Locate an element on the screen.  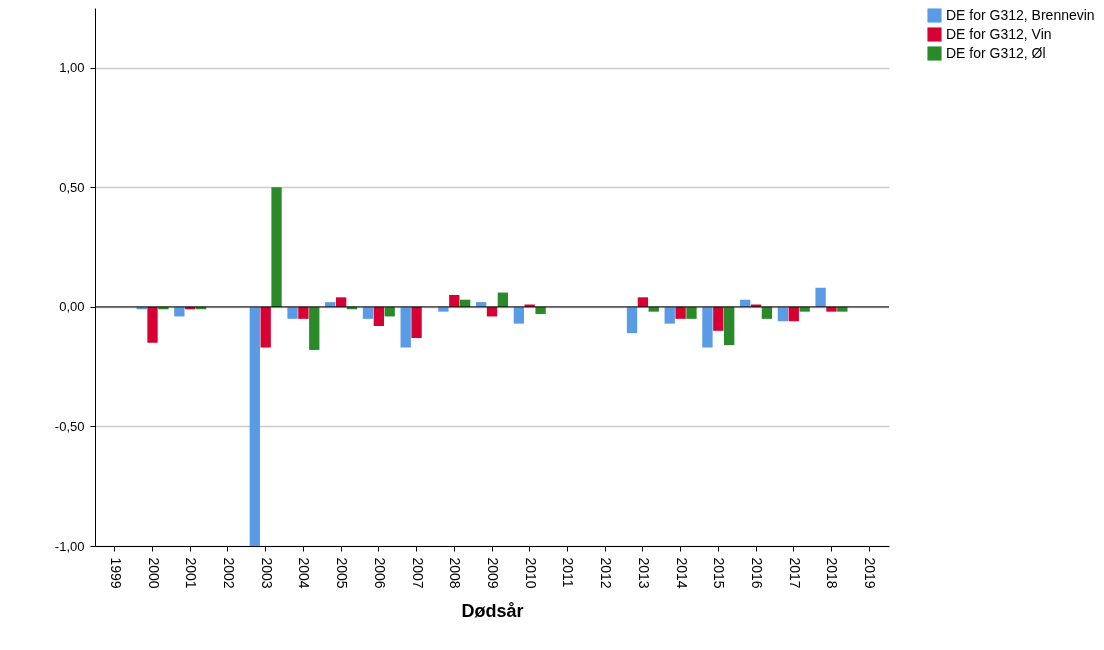
x-tick-label: 2019 is located at coordinates (870, 573).